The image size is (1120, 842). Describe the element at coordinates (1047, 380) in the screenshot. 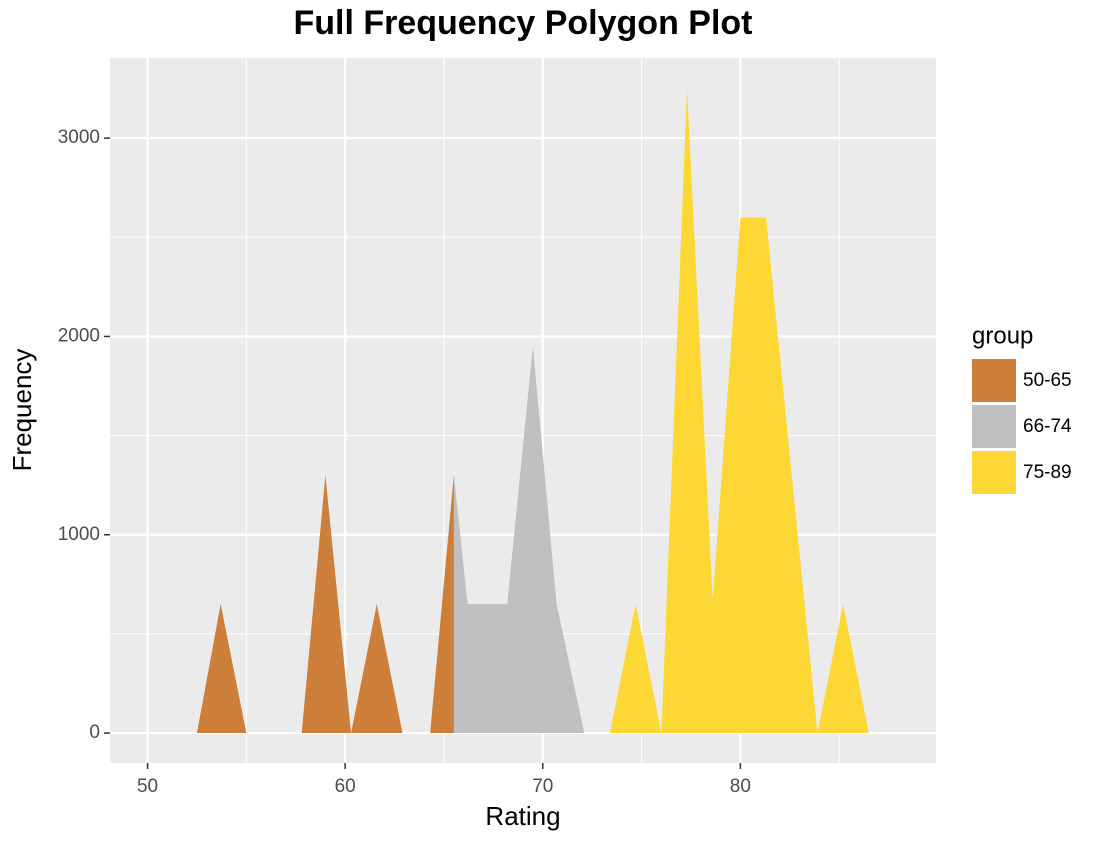

I see `legend-label: 50-65` at that location.